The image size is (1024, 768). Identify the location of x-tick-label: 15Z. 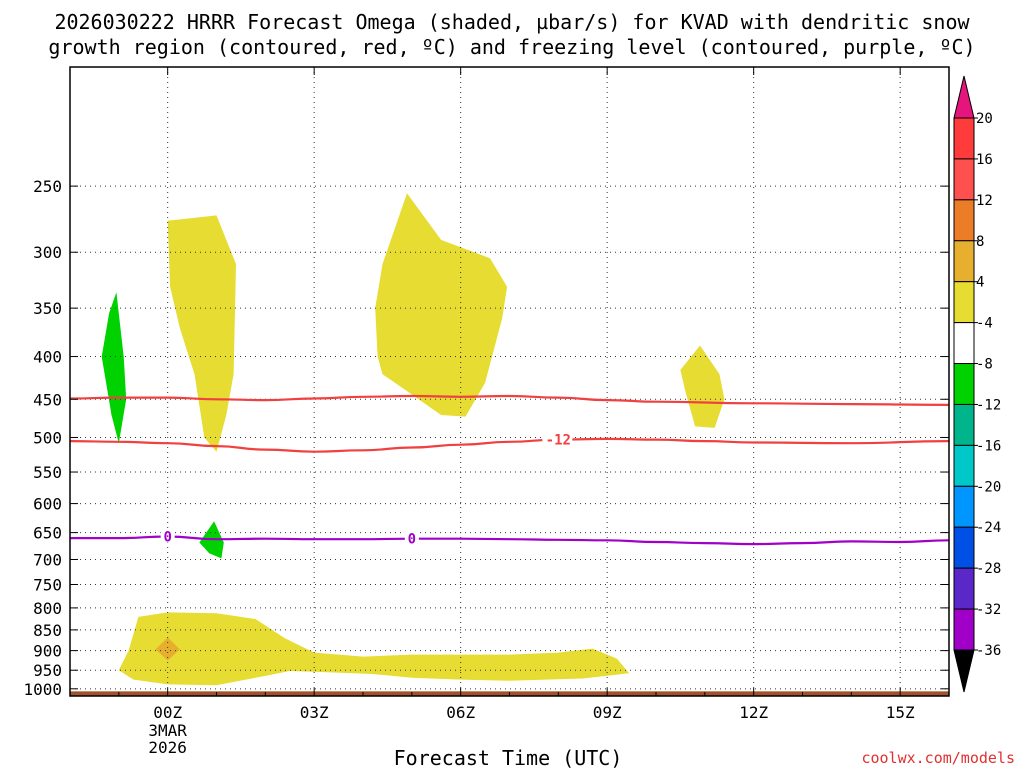
(900, 712).